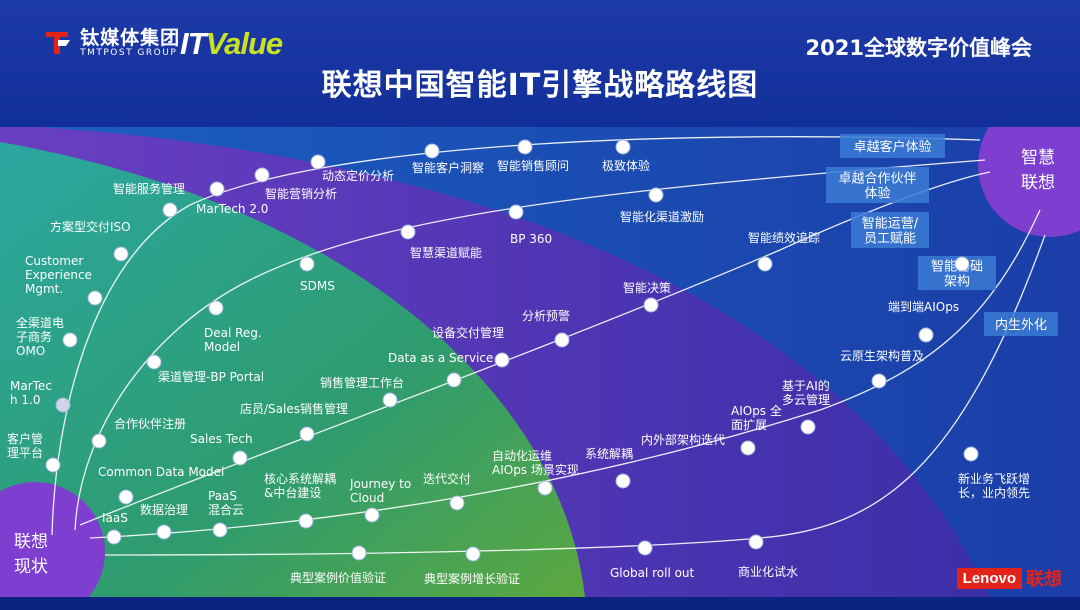 The image size is (1080, 610). What do you see at coordinates (338, 565) in the screenshot?
I see `milestone: 典型案例价值验证` at bounding box center [338, 565].